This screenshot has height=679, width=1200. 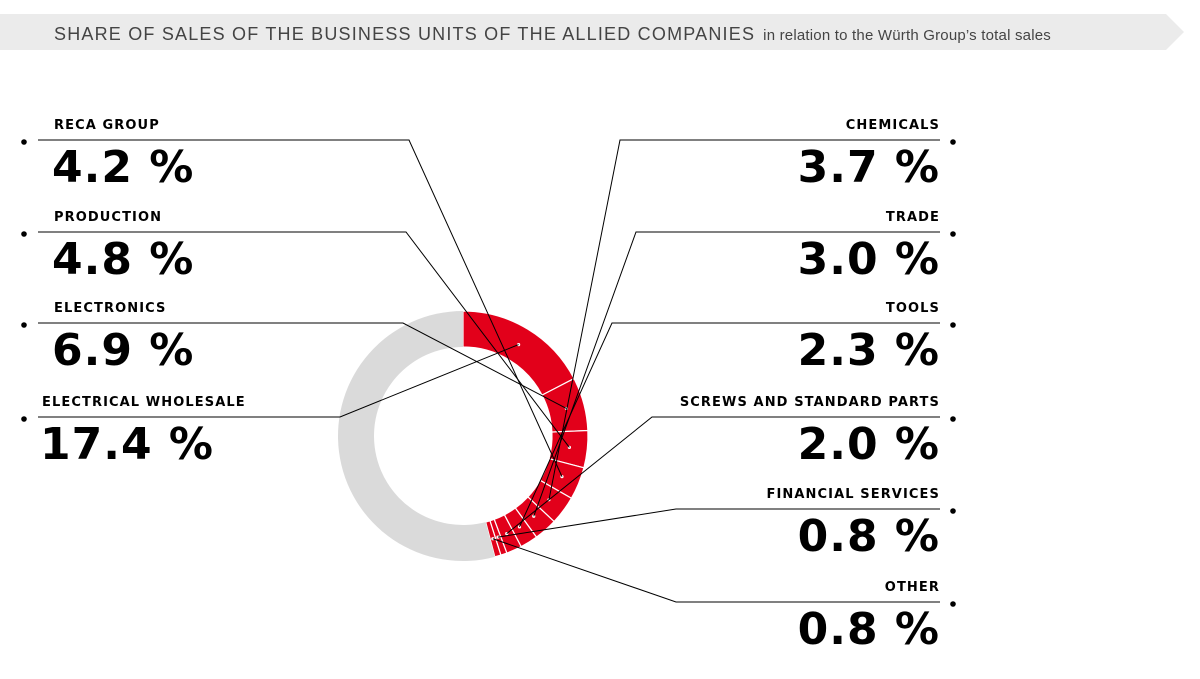 I want to click on label-chemicals: CHEMICALS, so click(x=892, y=125).